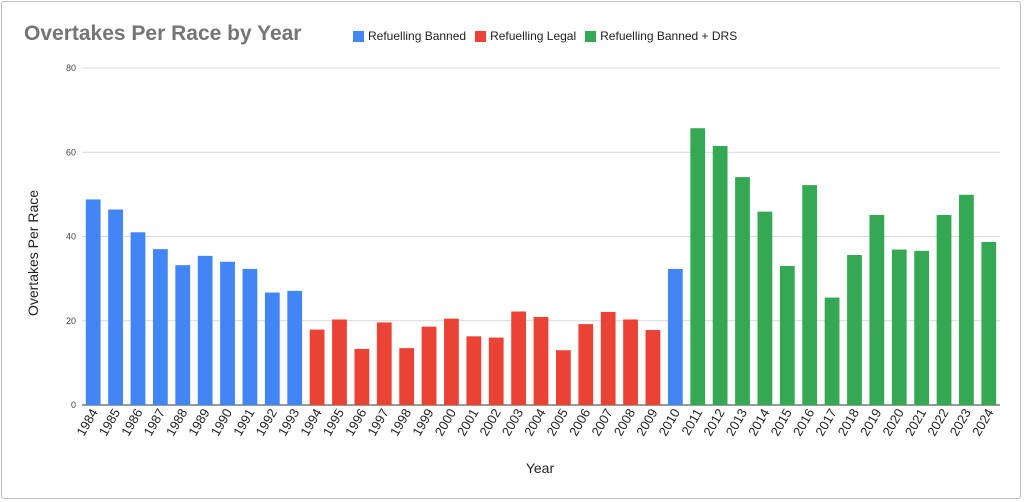  What do you see at coordinates (899, 327) in the screenshot?
I see `bar-2020` at bounding box center [899, 327].